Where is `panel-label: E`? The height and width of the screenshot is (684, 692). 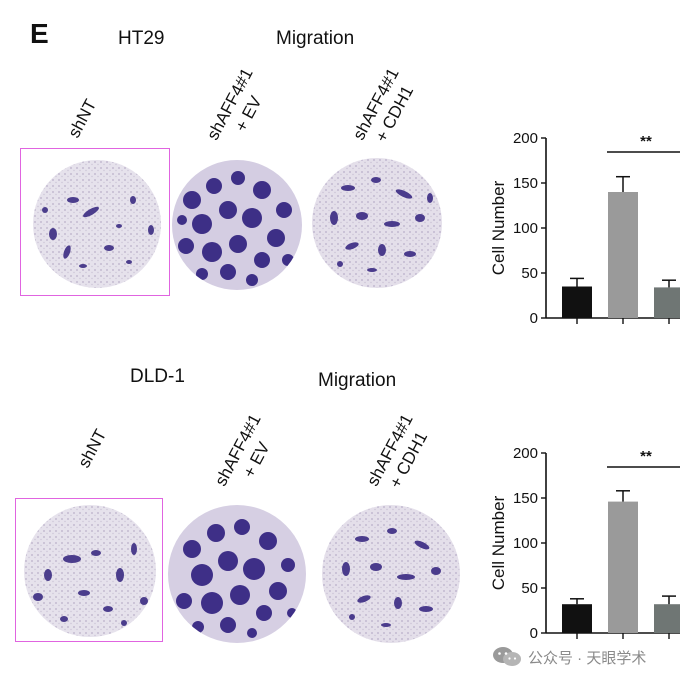
panel-label: E is located at coordinates (39, 33).